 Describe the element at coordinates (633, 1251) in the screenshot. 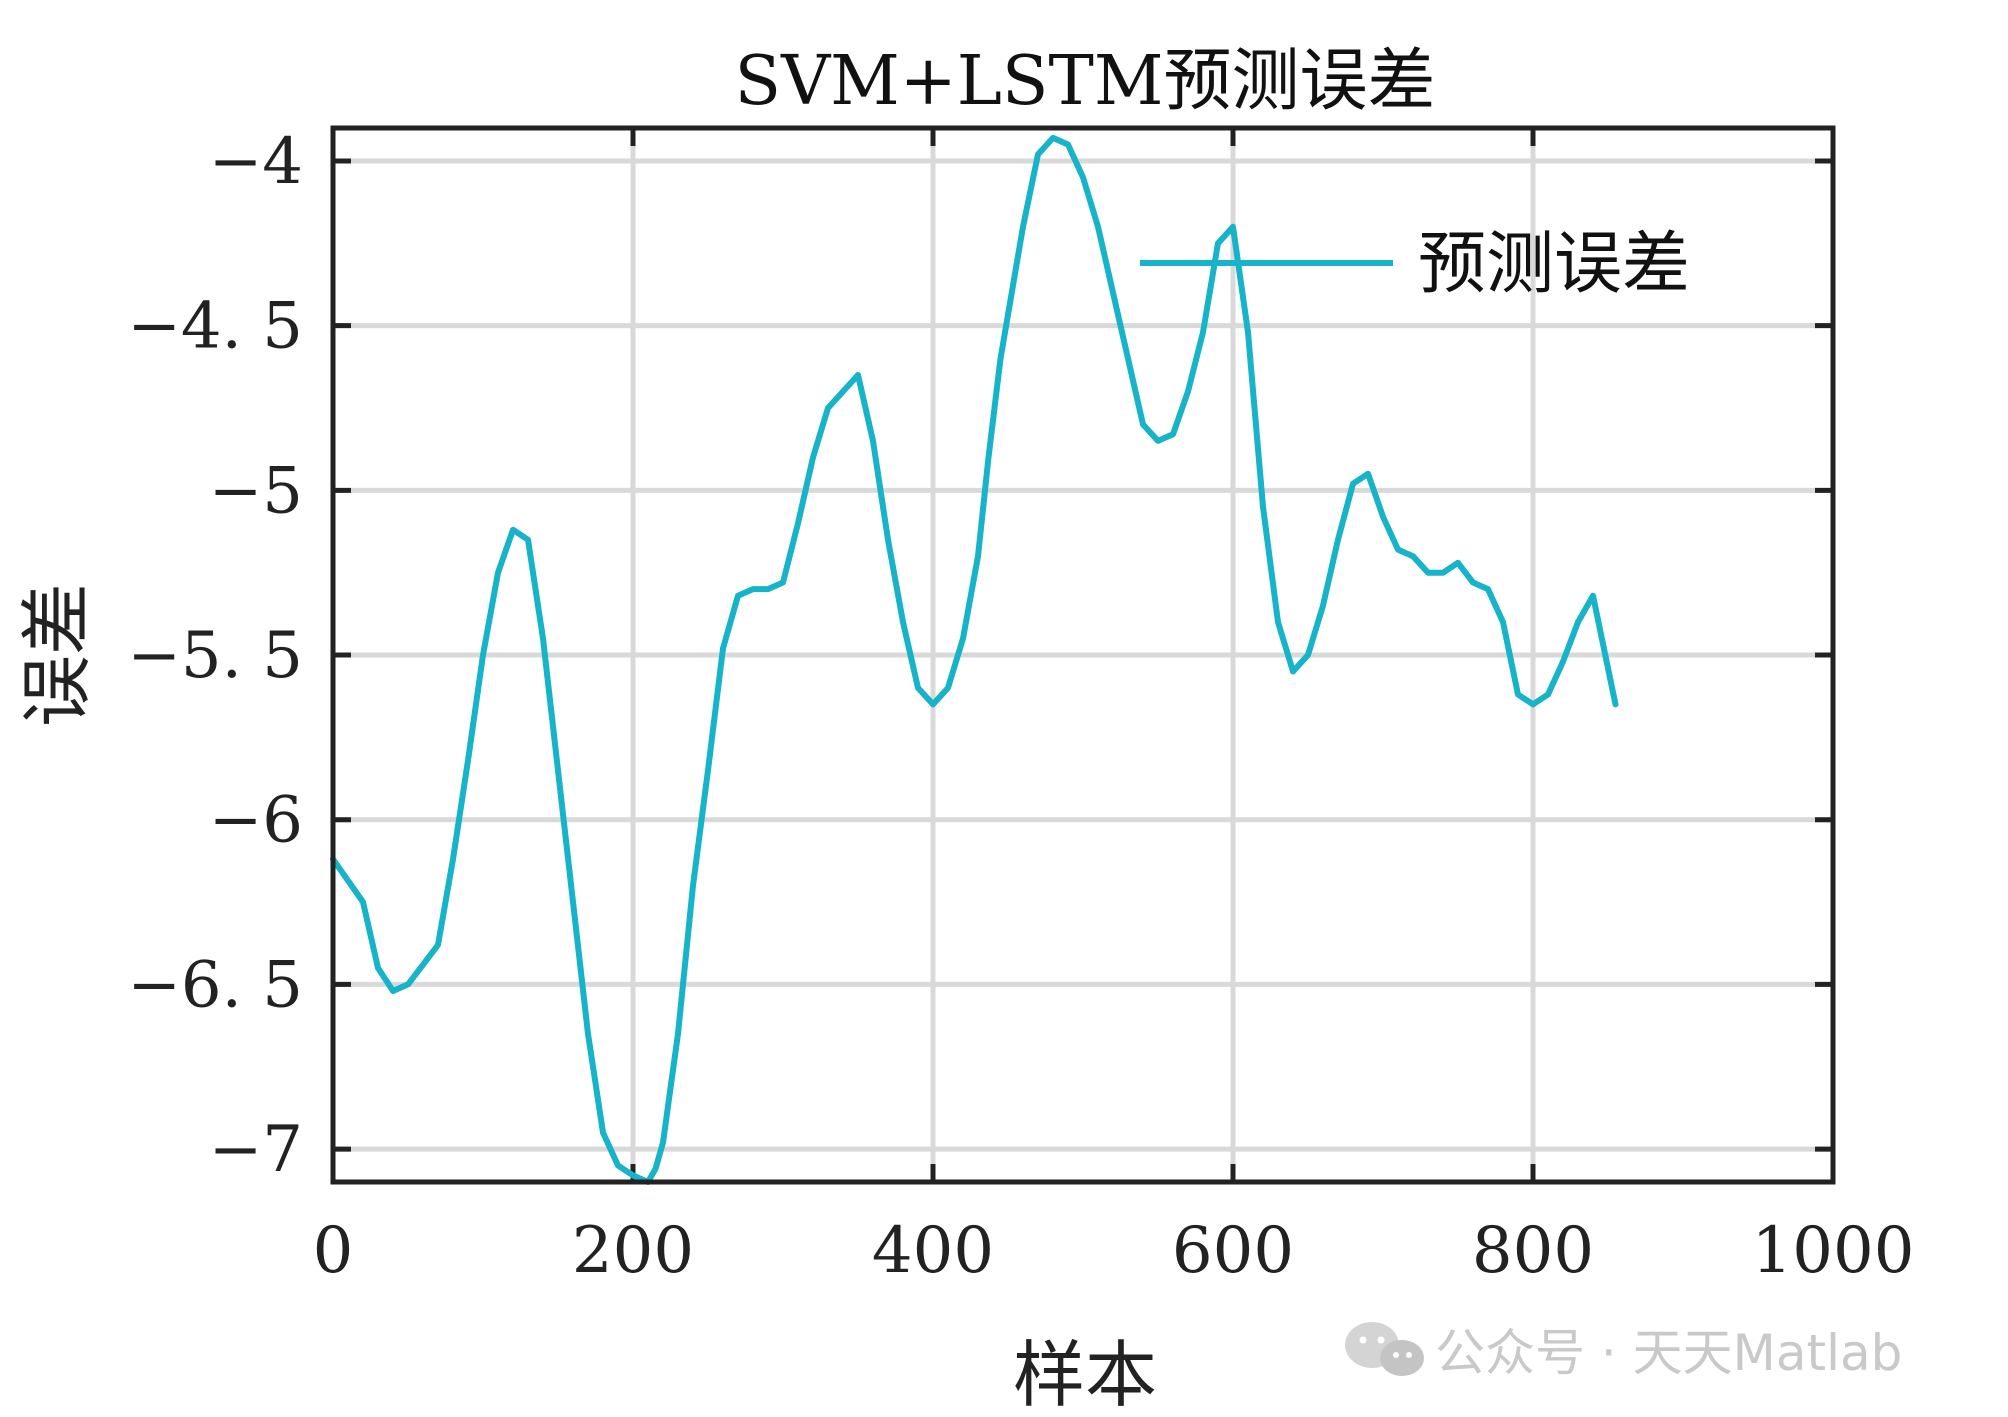

I see `x-tick-label: 200` at that location.